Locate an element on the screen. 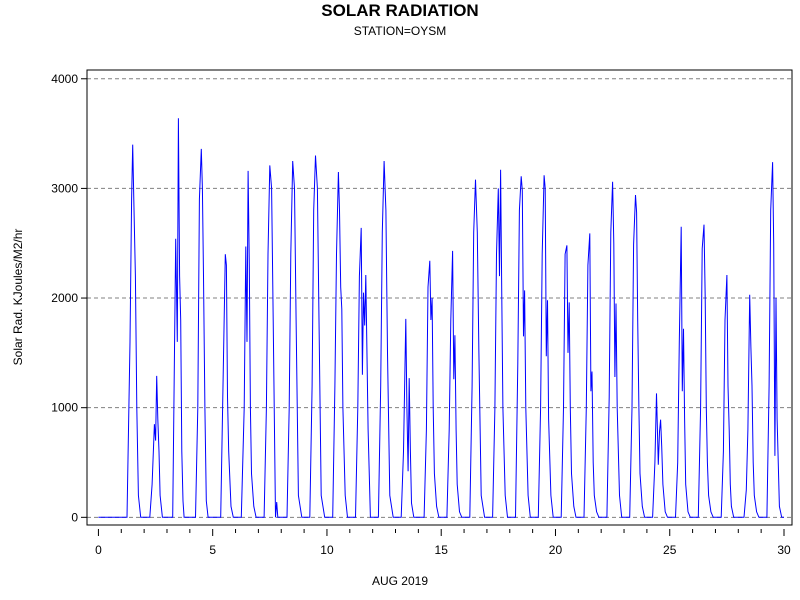  y-tick-label: 4000 is located at coordinates (64, 79).